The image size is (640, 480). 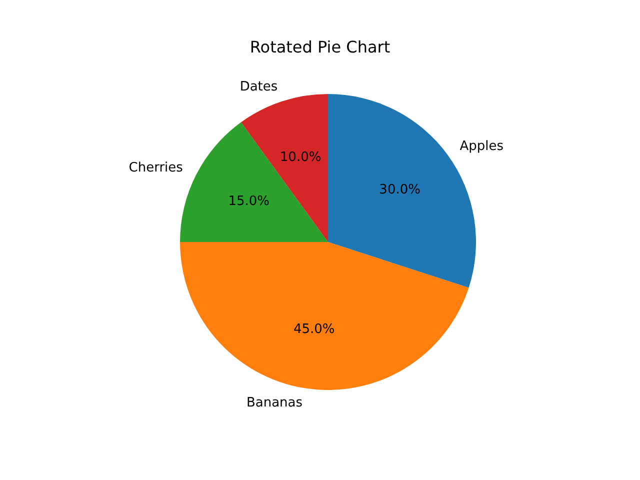 What do you see at coordinates (399, 190) in the screenshot?
I see `data-label: 30.0%` at bounding box center [399, 190].